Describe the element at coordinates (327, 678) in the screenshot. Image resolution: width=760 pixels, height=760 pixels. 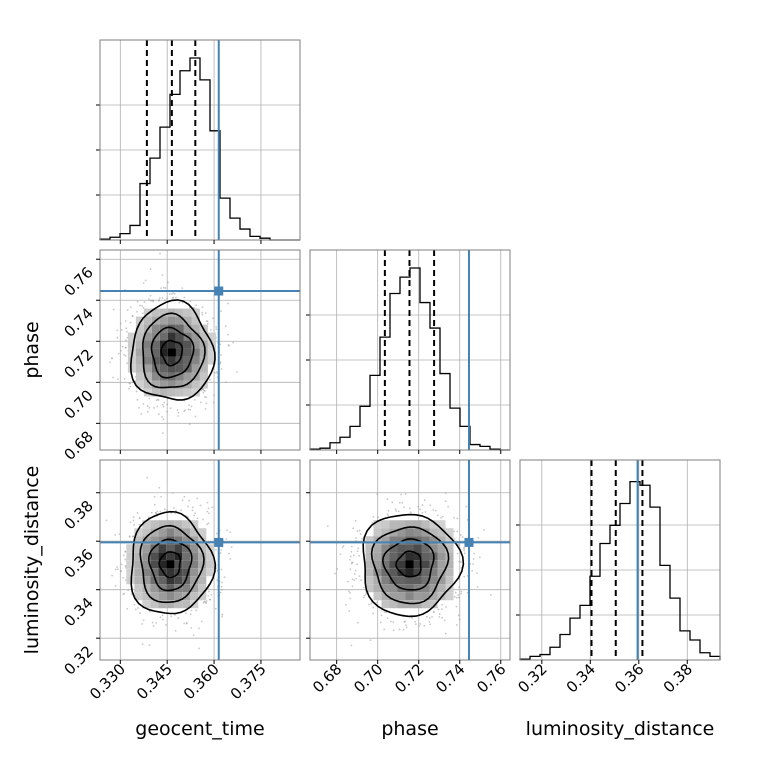
I see `x-tick-label: 0.68` at that location.